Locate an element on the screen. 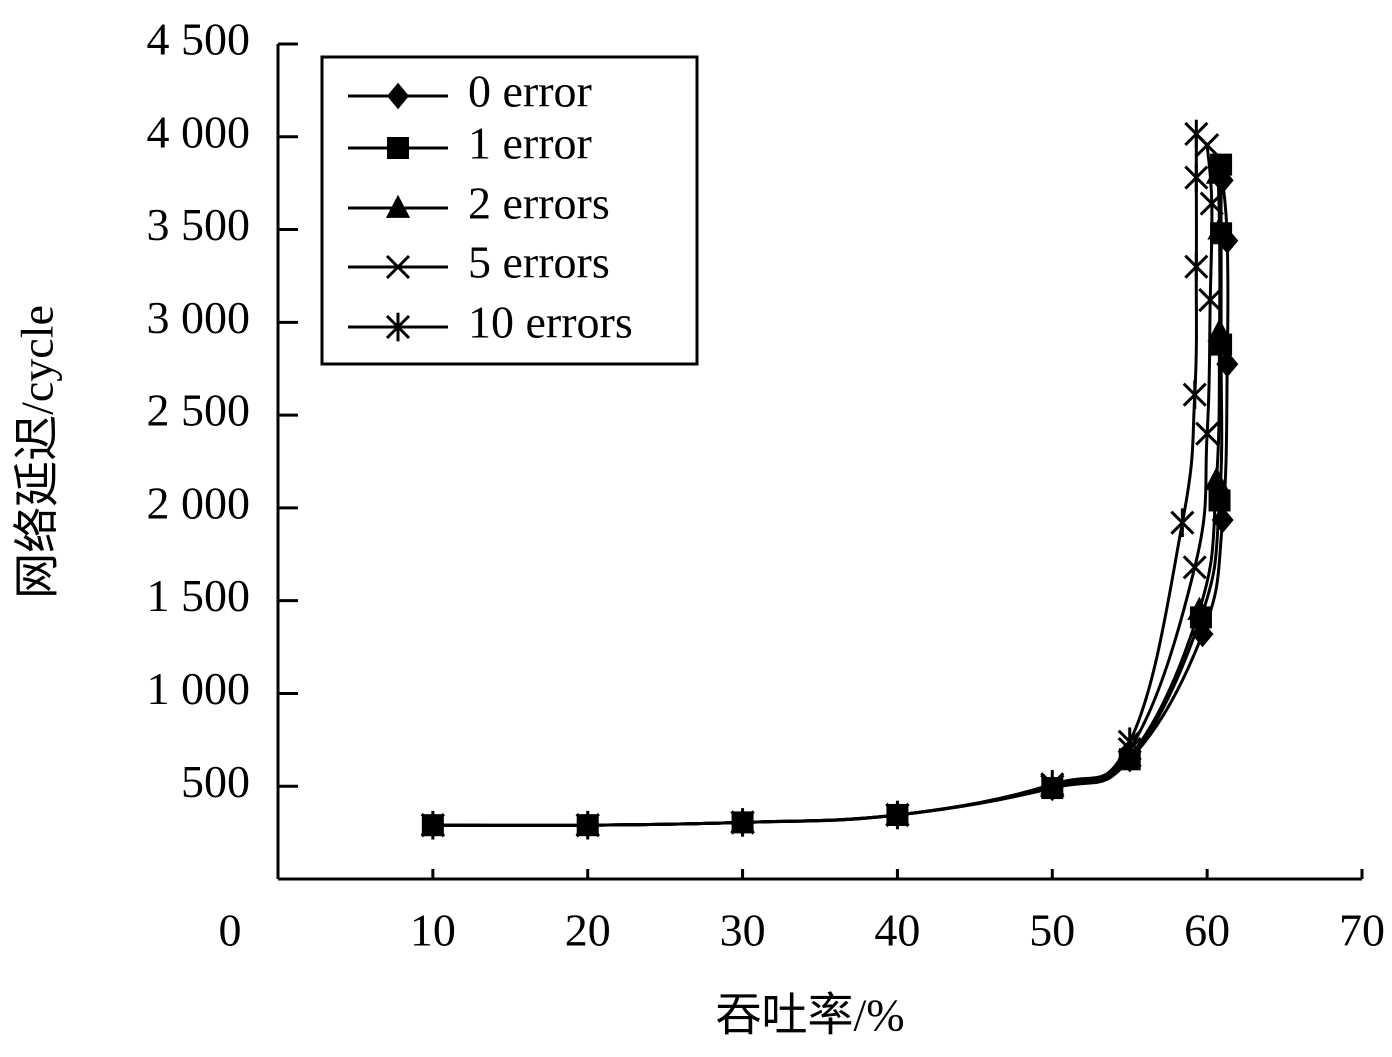 The width and height of the screenshot is (1392, 1057). x-tick-label: 70 is located at coordinates (1362, 930).